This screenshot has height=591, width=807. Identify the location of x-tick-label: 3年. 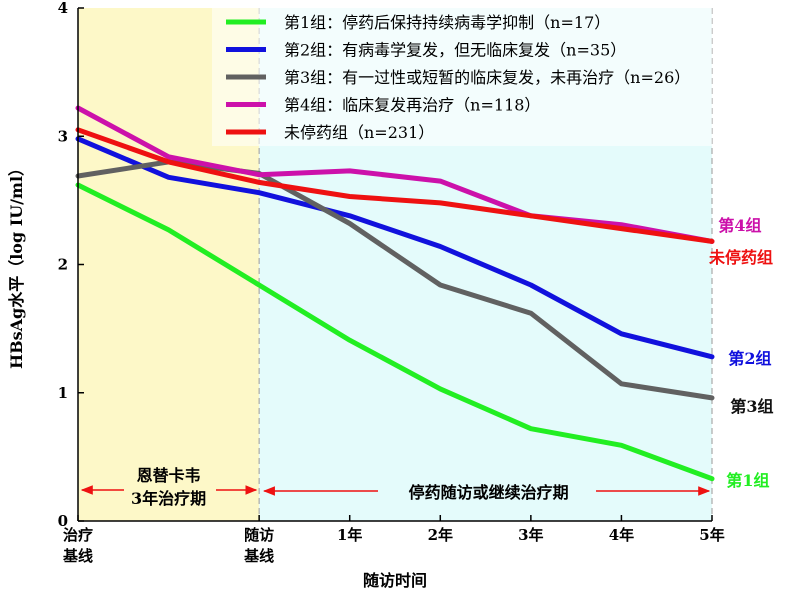
(530, 535).